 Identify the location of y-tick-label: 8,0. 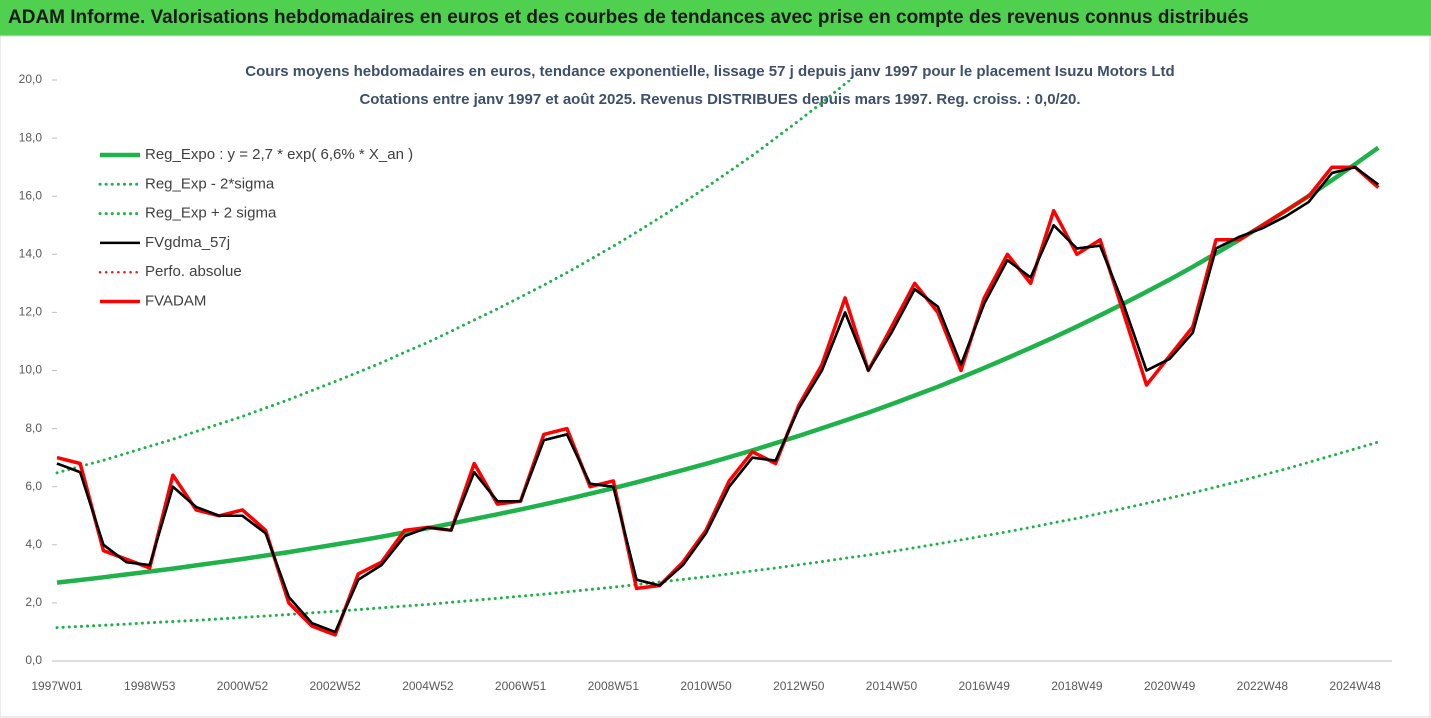
(33, 428).